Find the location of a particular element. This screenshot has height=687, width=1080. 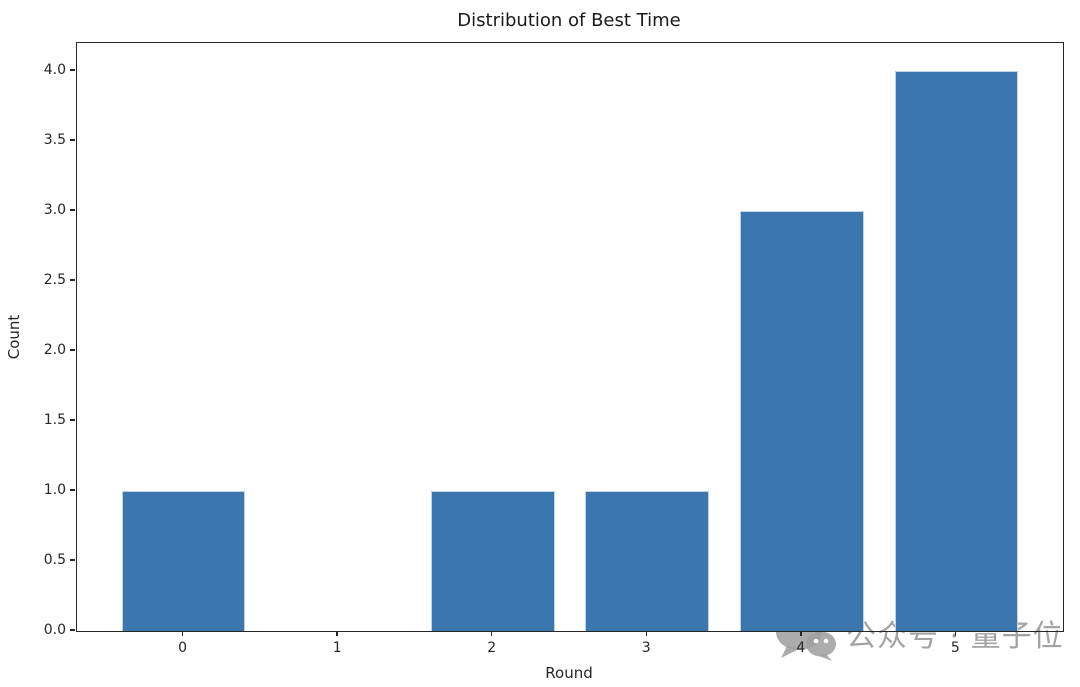

y-tick-label: 1.0 is located at coordinates (54, 490).